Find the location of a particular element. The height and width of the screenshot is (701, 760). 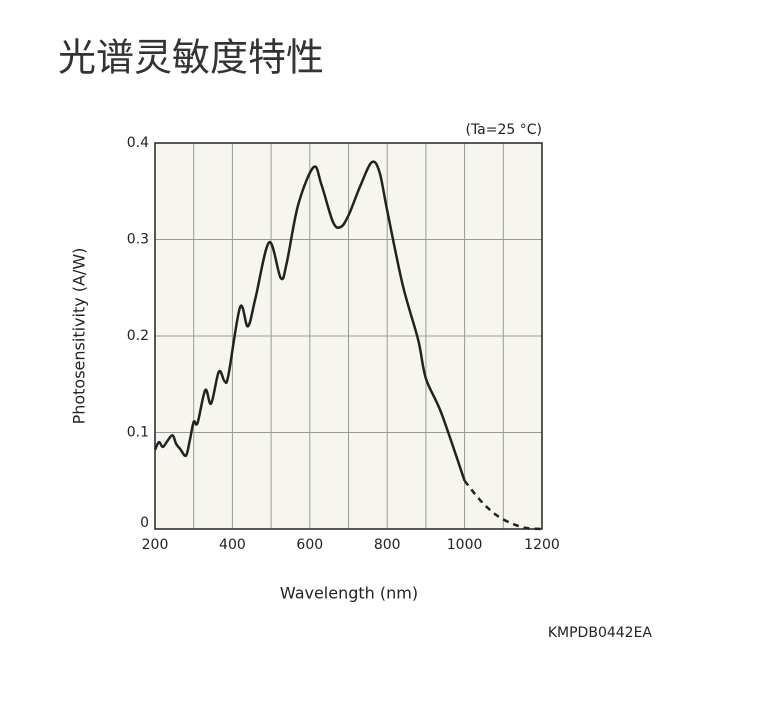

y-tick-label: 0 is located at coordinates (144, 523).